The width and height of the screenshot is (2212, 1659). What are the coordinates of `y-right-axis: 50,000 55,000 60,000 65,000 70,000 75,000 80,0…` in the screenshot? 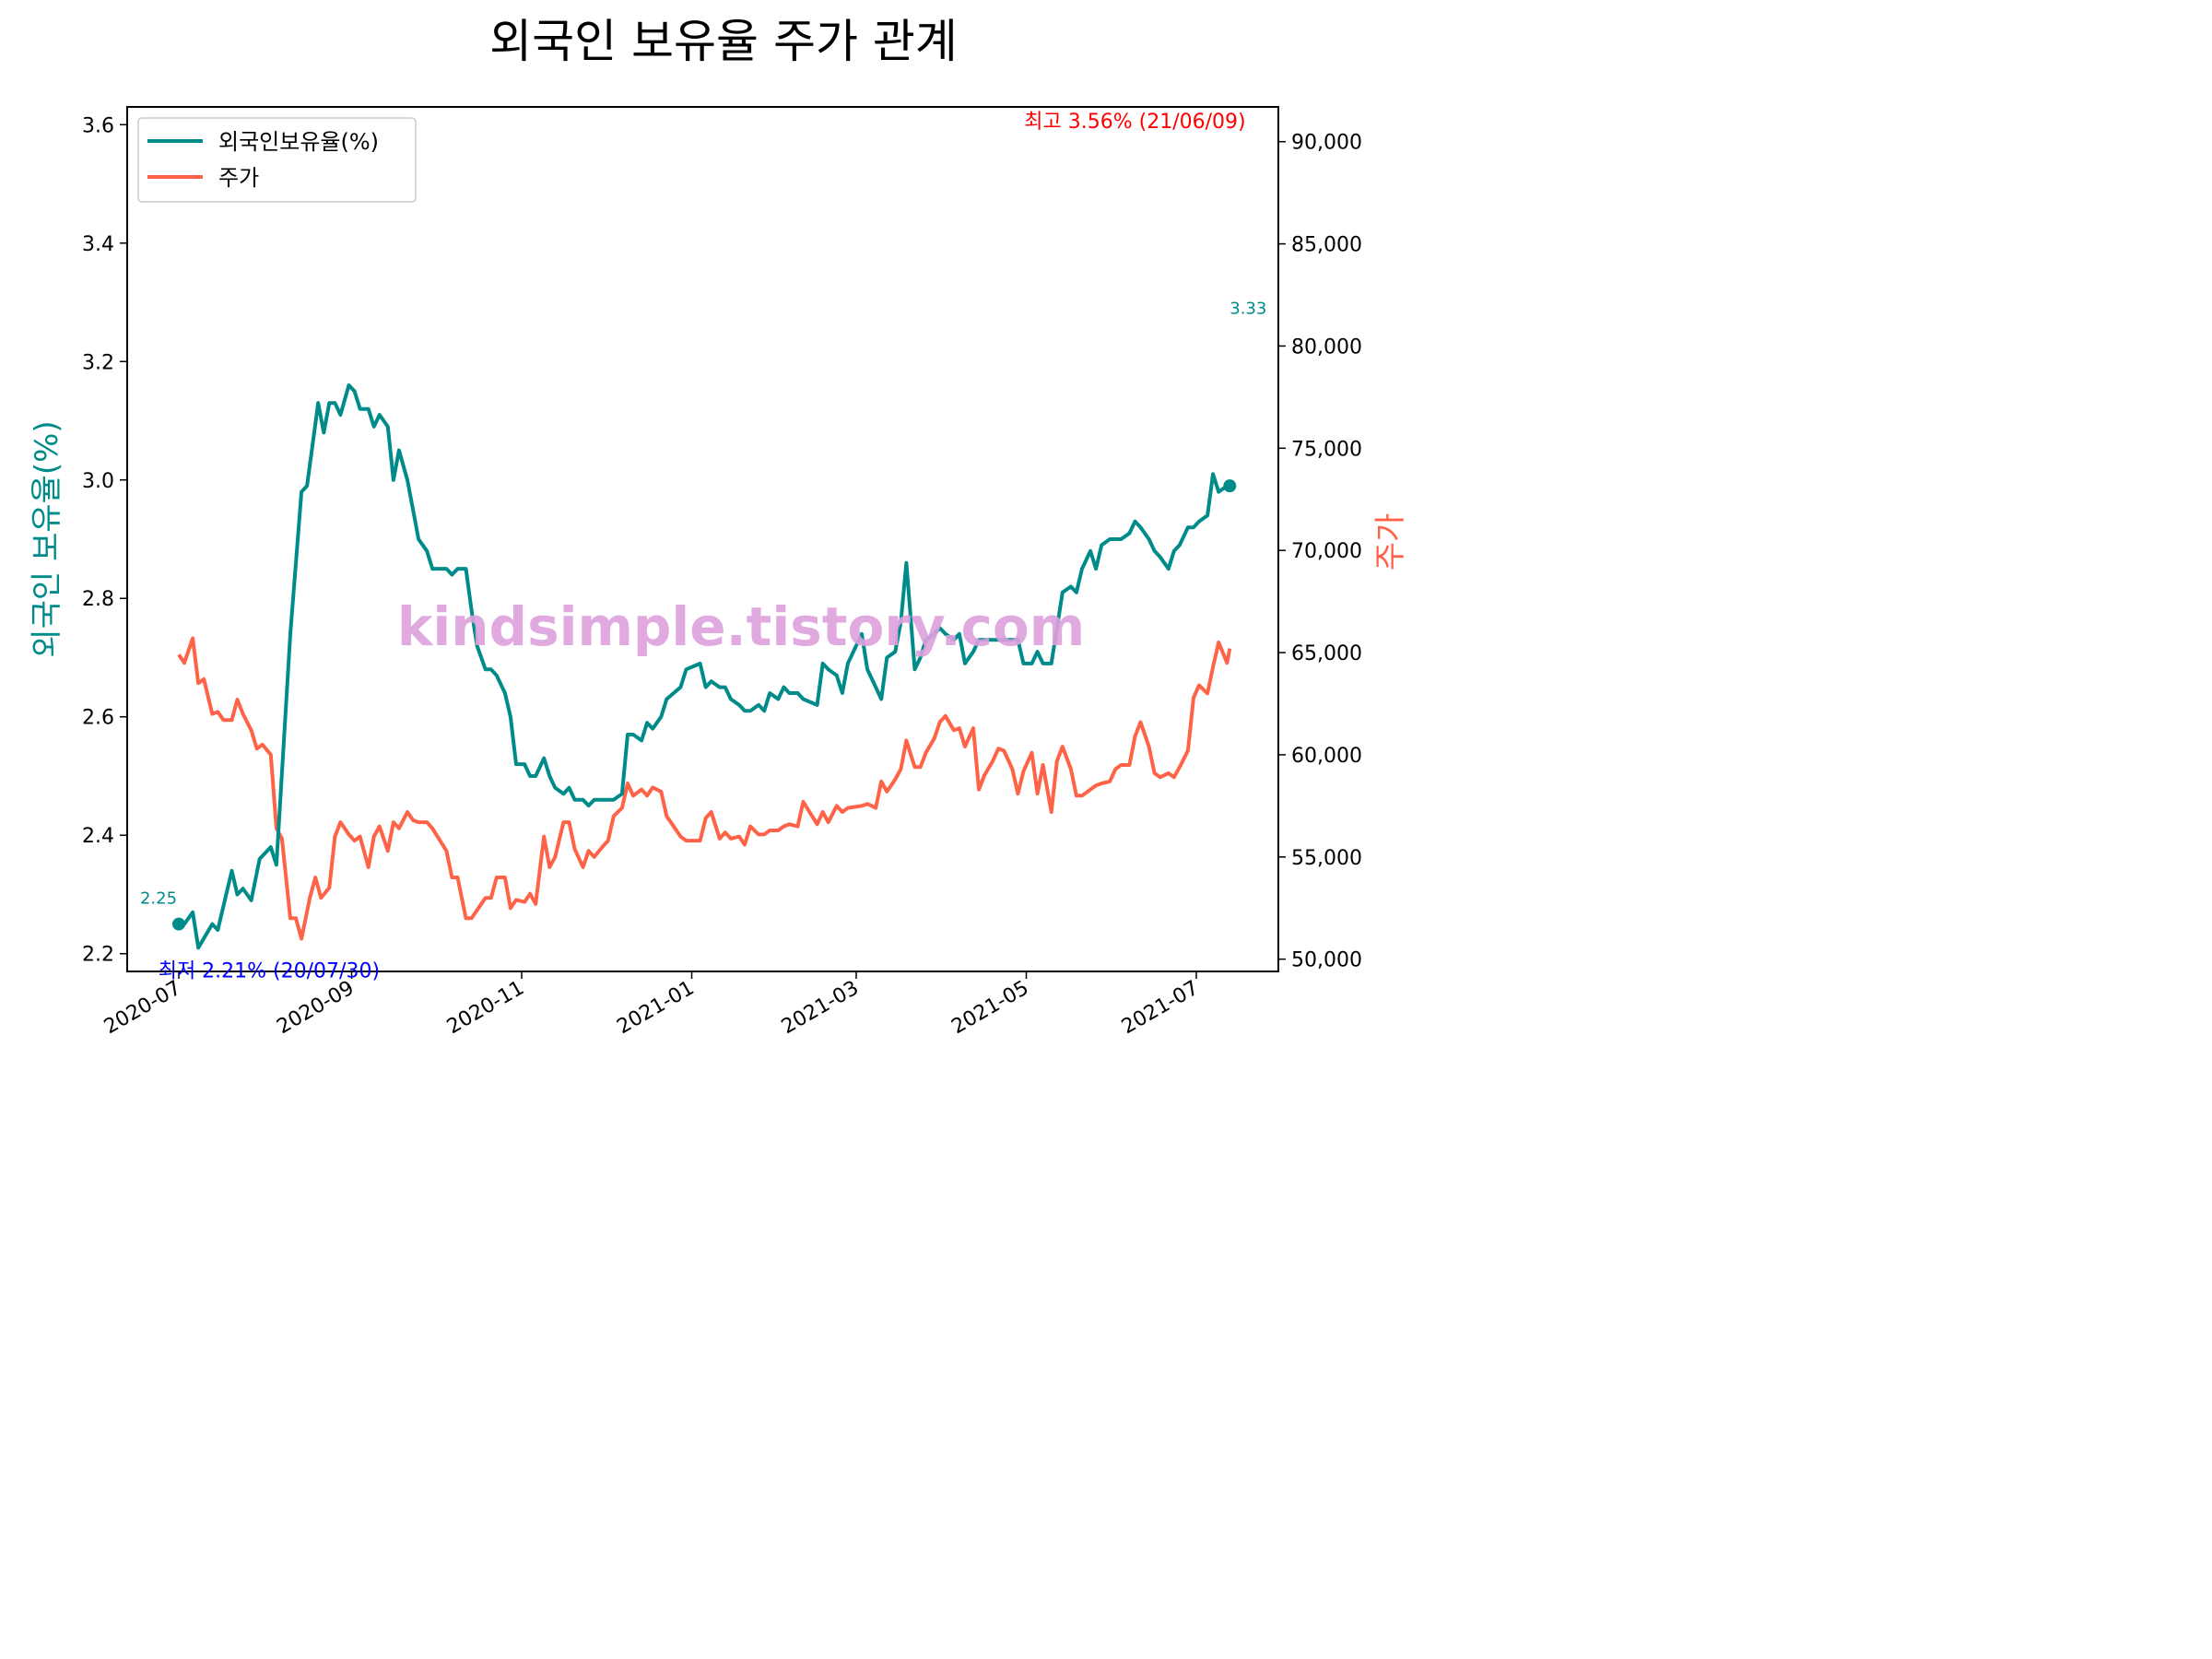 It's located at (1320, 552).